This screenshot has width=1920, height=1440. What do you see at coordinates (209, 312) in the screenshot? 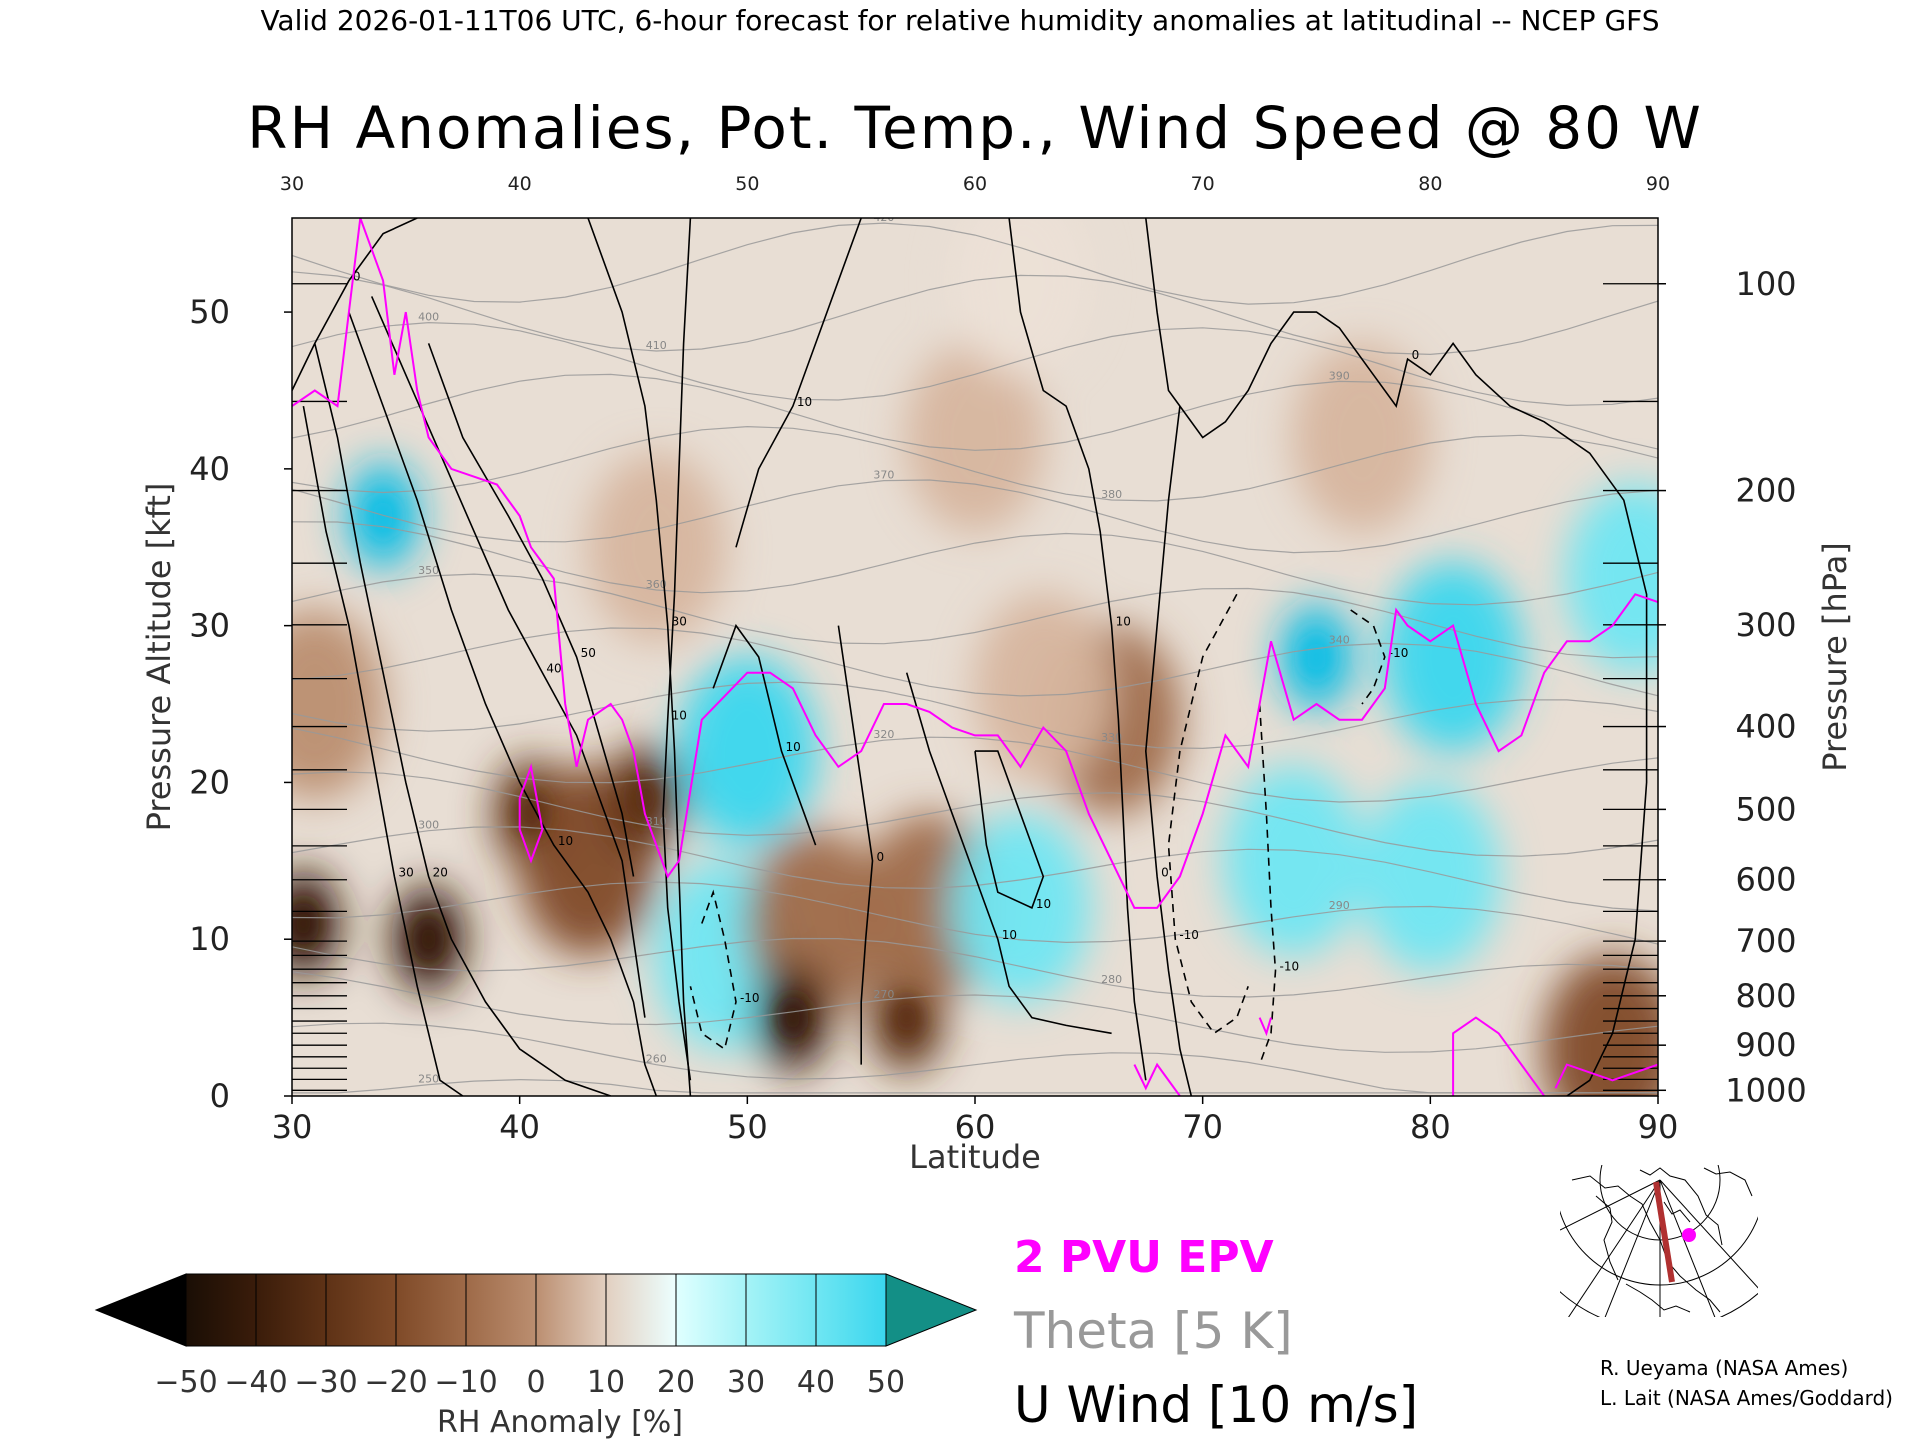
I see `y-tick-50: 50` at bounding box center [209, 312].